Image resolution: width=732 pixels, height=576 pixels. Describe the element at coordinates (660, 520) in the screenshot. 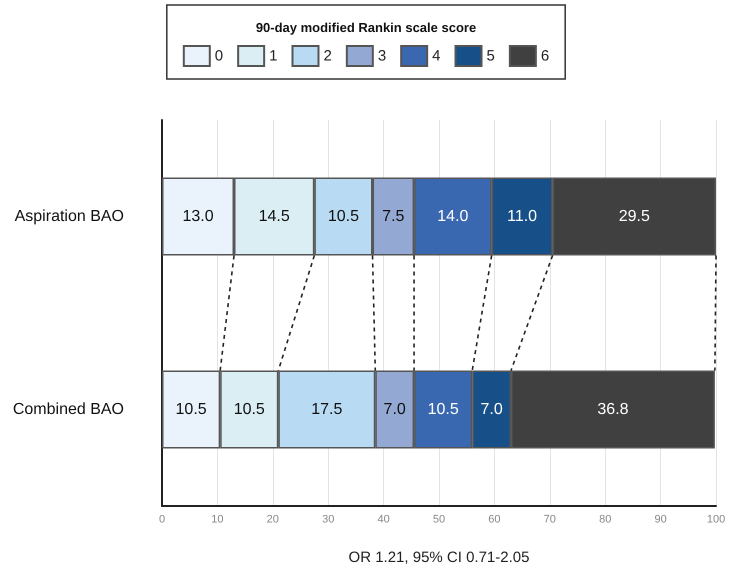

I see `x-tick-label: 90` at that location.